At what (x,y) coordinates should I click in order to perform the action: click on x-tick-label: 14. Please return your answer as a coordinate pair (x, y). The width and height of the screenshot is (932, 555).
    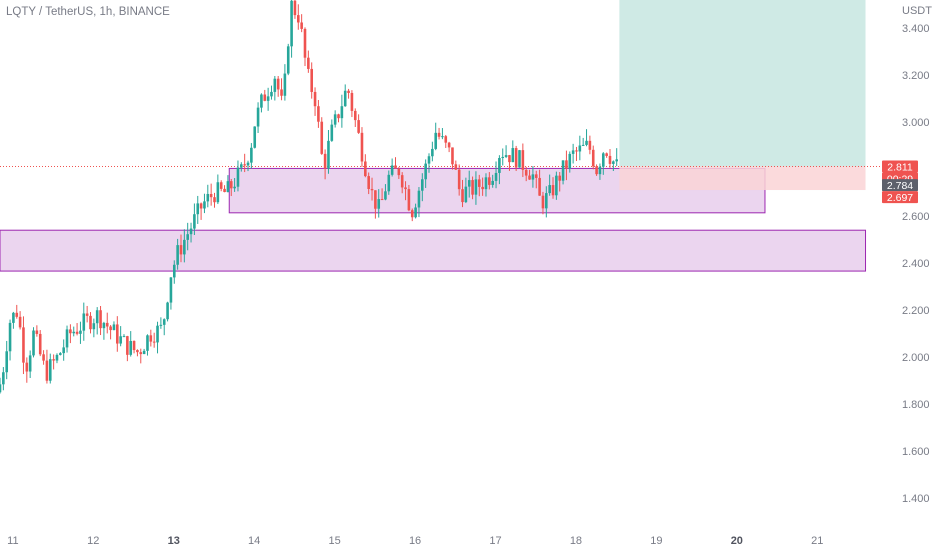
    Looking at the image, I should click on (254, 541).